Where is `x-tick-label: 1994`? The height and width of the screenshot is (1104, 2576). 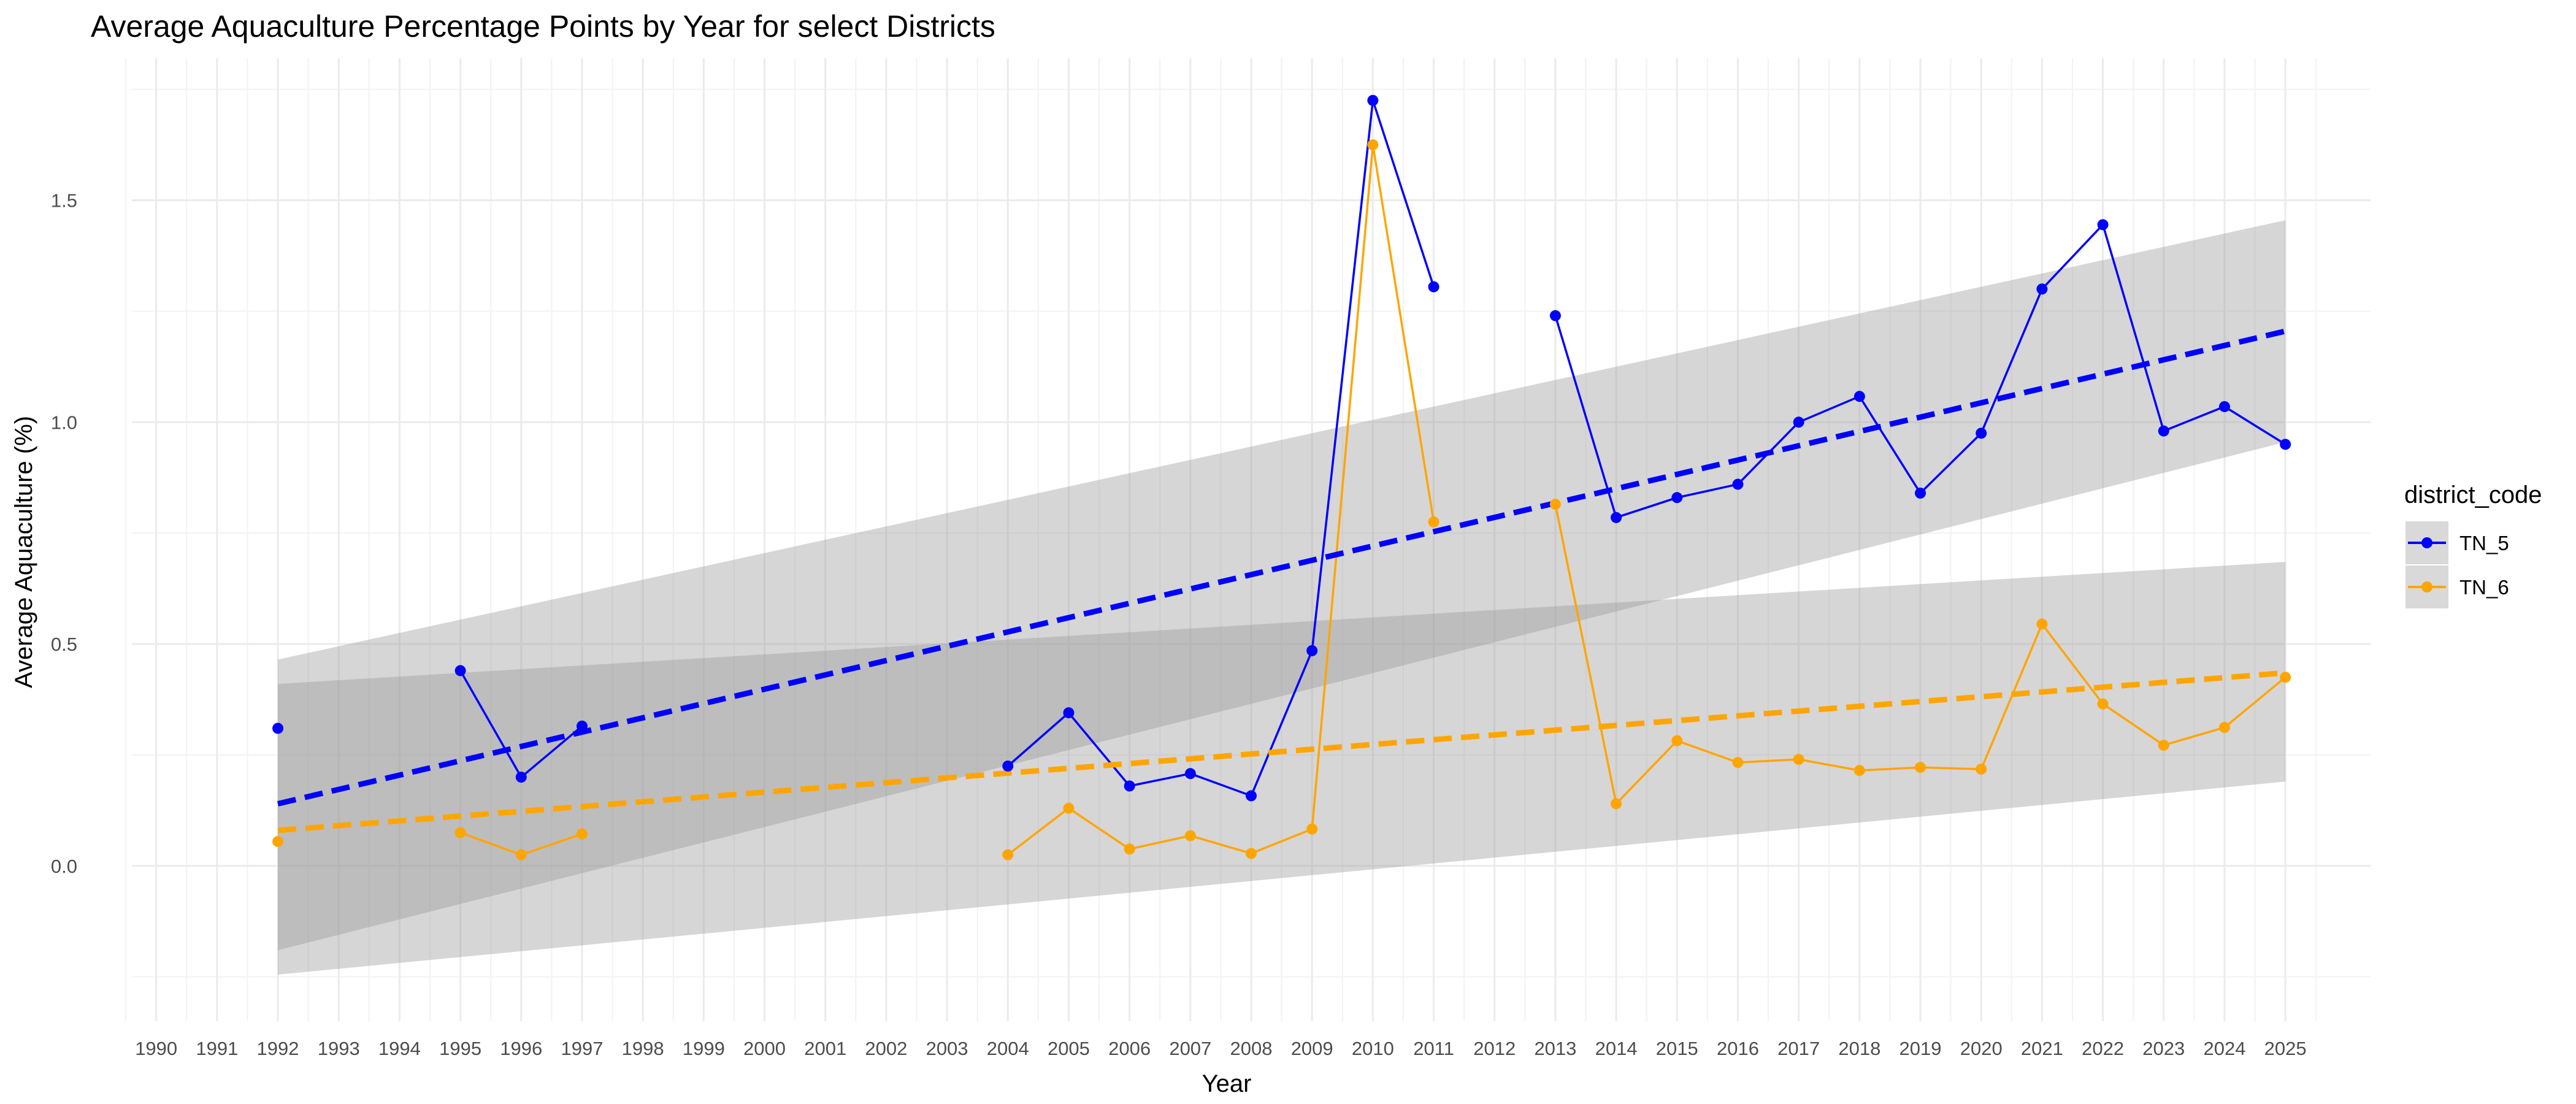
x-tick-label: 1994 is located at coordinates (399, 1048).